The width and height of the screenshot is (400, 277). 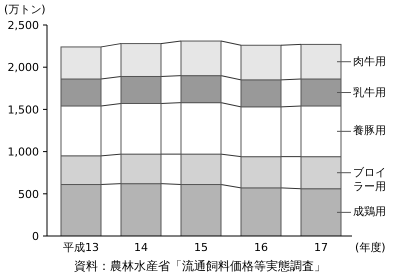 I want to click on y-tick-label: 2,500, so click(x=23, y=25).